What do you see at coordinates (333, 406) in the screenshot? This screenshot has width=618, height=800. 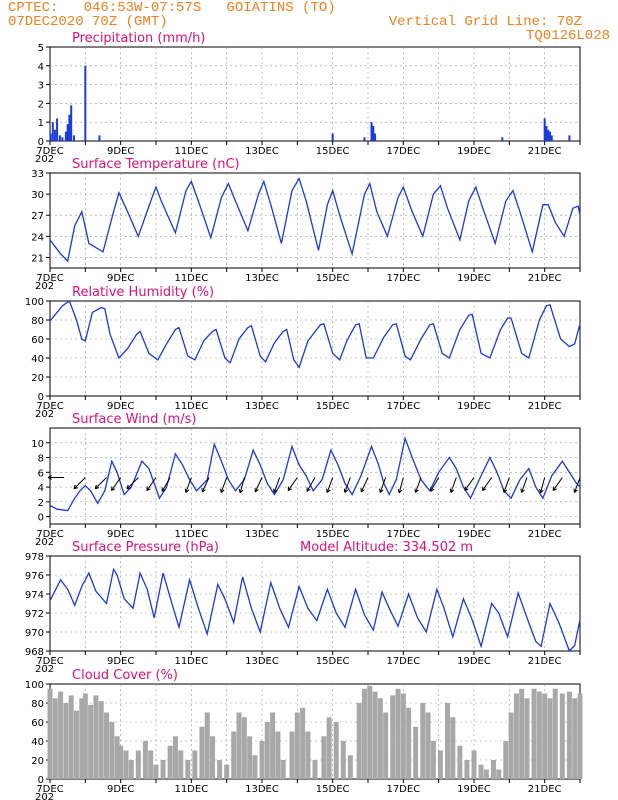 I see `rh-xtick-label: 15DEC` at bounding box center [333, 406].